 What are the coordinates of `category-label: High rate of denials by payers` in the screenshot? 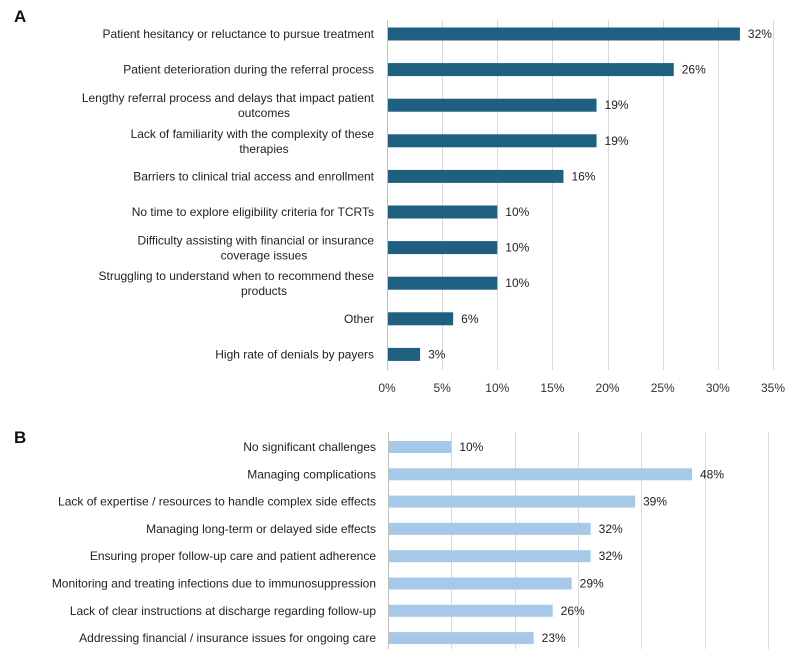 It's located at (294, 354).